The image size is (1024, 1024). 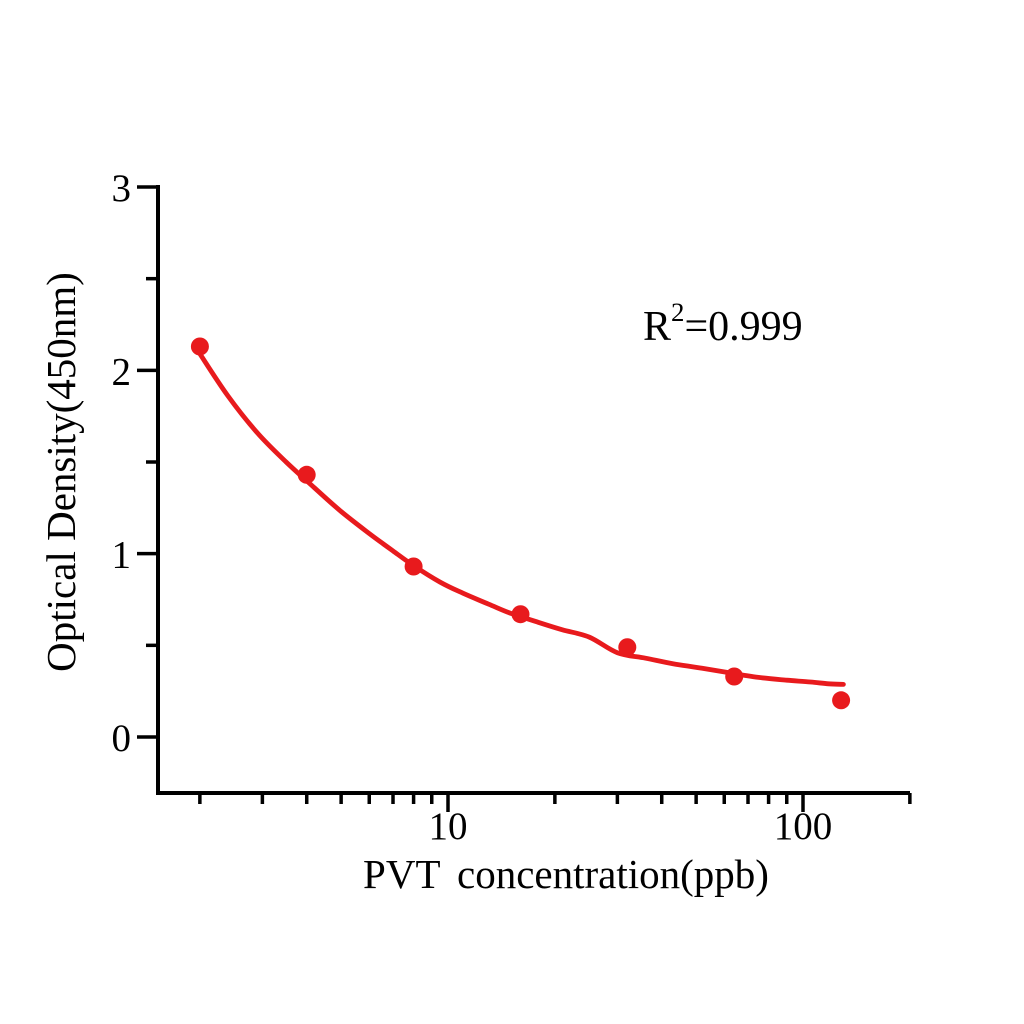 I want to click on x-tick-label: 10, so click(x=448, y=826).